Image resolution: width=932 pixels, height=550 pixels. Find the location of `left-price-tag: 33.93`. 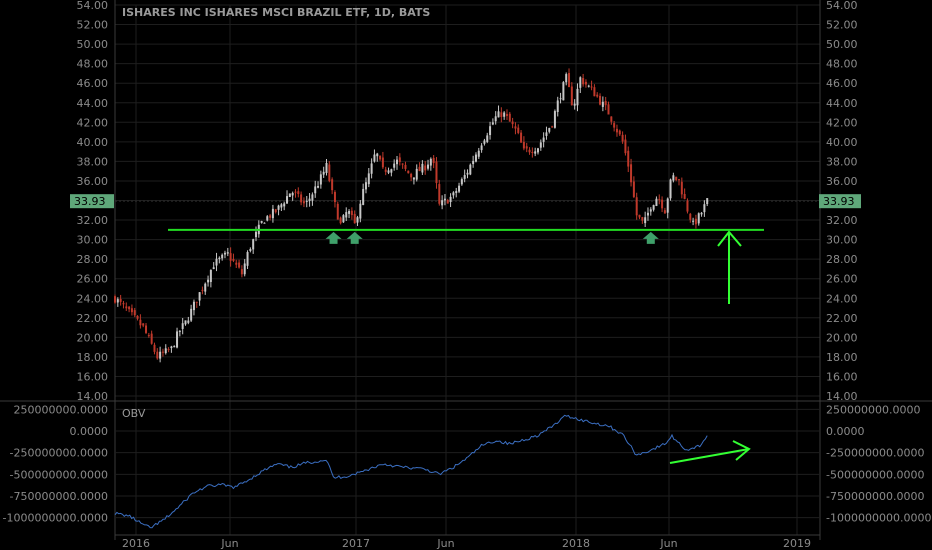

left-price-tag: 33.93 is located at coordinates (92, 201).